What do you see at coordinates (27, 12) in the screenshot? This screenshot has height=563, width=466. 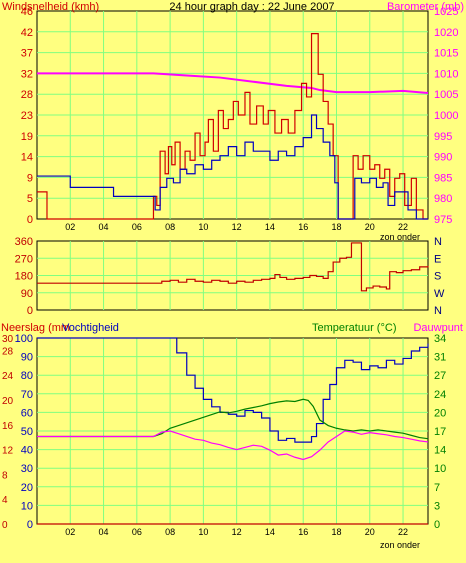 I see `wind-left-tick-label: 46` at bounding box center [27, 12].